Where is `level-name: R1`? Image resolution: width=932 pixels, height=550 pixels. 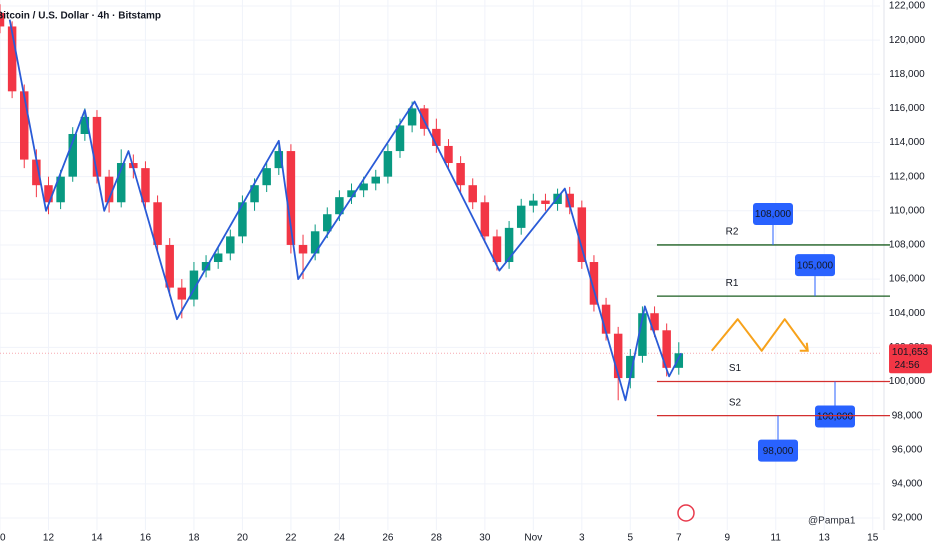 level-name: R1 is located at coordinates (732, 283).